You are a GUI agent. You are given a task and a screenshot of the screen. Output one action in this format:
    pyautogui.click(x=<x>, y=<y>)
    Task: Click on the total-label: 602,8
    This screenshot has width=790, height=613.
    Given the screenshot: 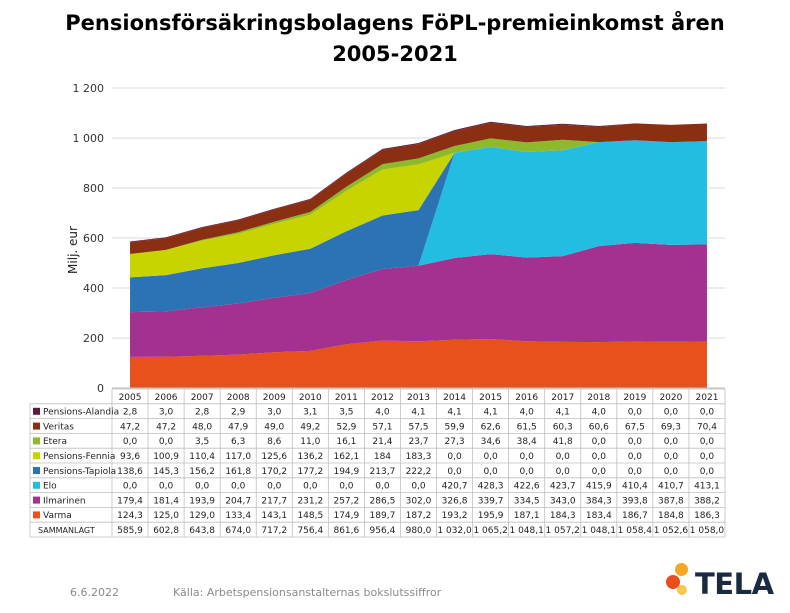 What is the action you would take?
    pyautogui.click(x=166, y=531)
    